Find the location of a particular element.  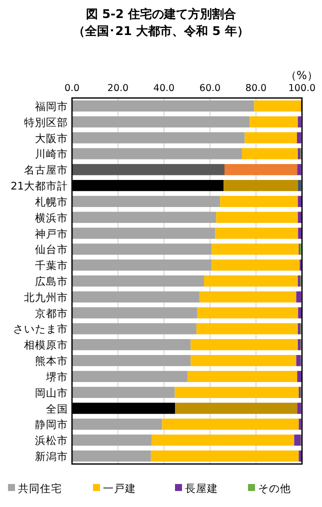

category: 仙台市 is located at coordinates (51, 250).